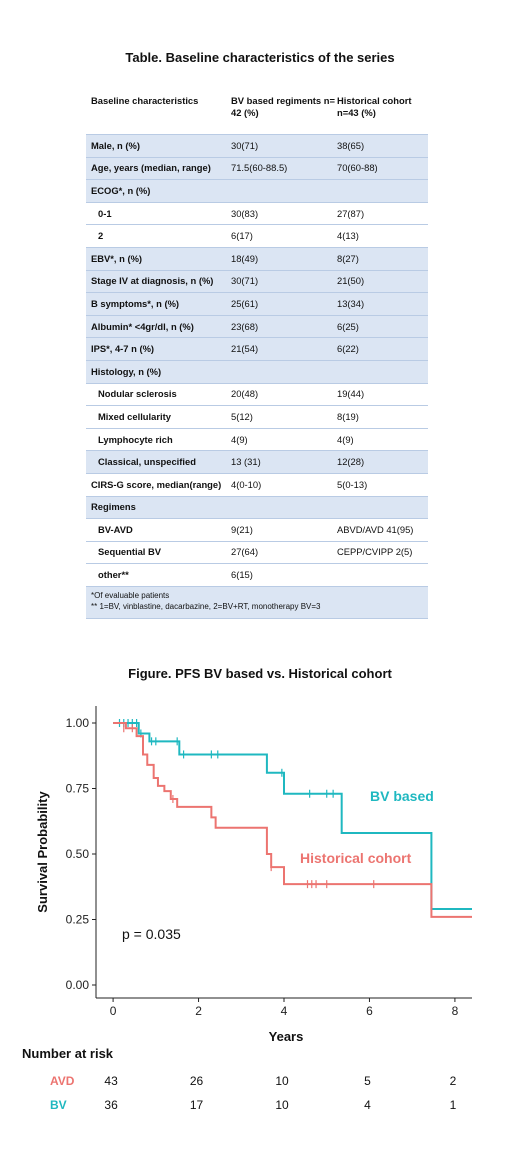 The image size is (520, 1154). What do you see at coordinates (68, 1053) in the screenshot?
I see `risk-table-title: Number at risk` at bounding box center [68, 1053].